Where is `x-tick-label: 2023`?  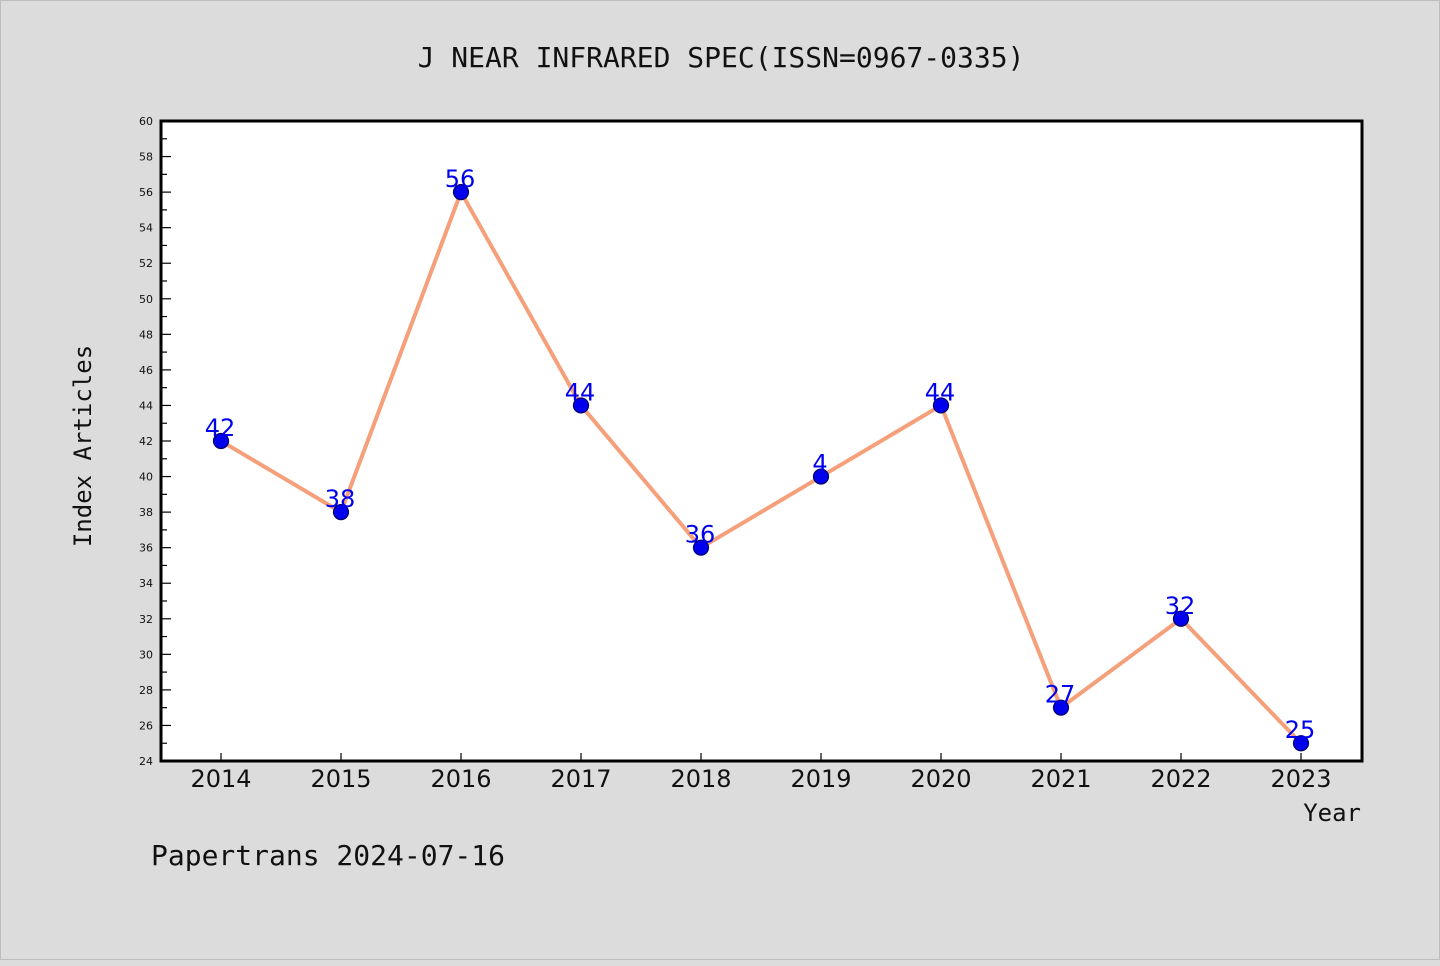
x-tick-label: 2023 is located at coordinates (1300, 779).